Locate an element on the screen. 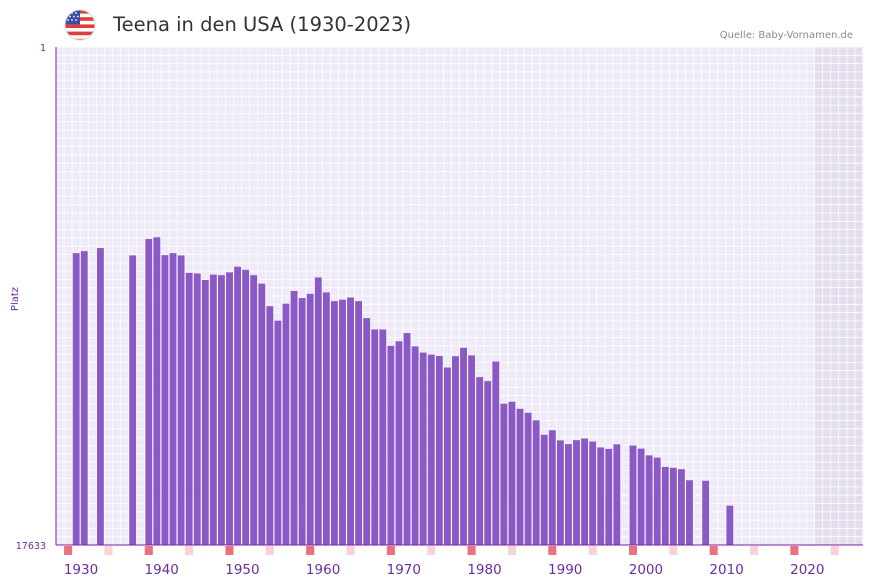  bar-1993 is located at coordinates (576, 492).